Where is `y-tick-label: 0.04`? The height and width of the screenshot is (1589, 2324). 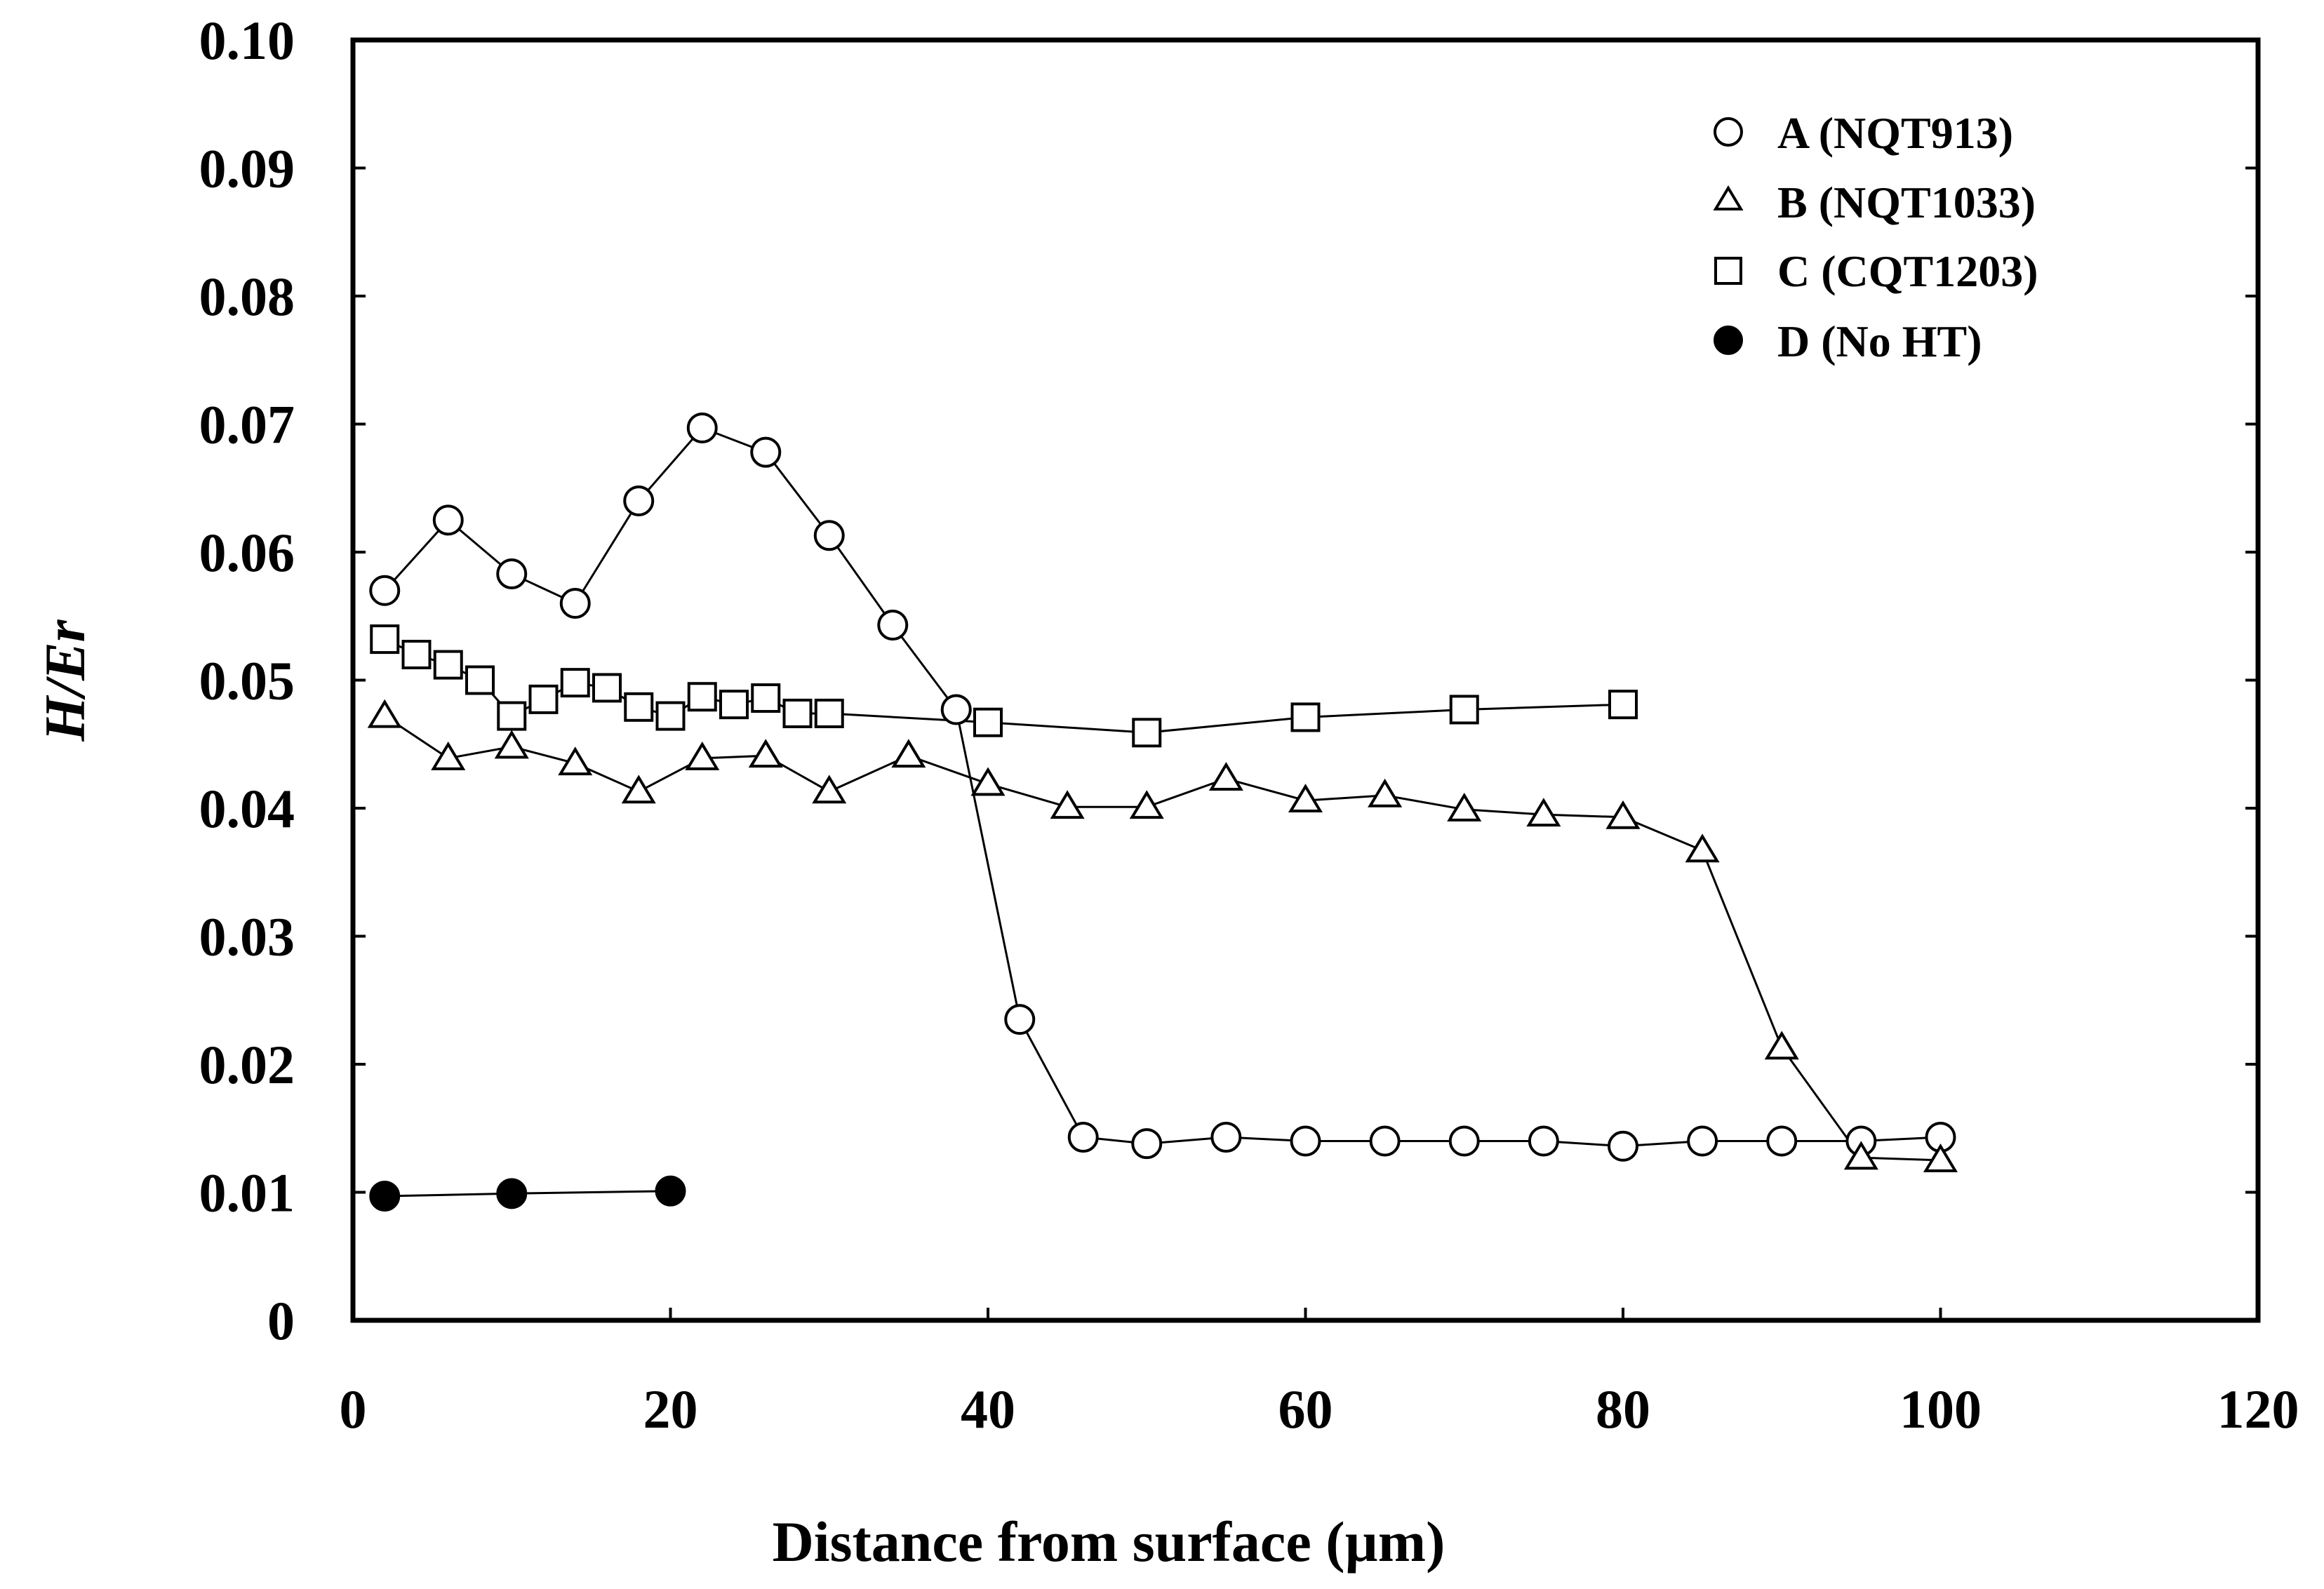
y-tick-label: 0.04 is located at coordinates (247, 809).